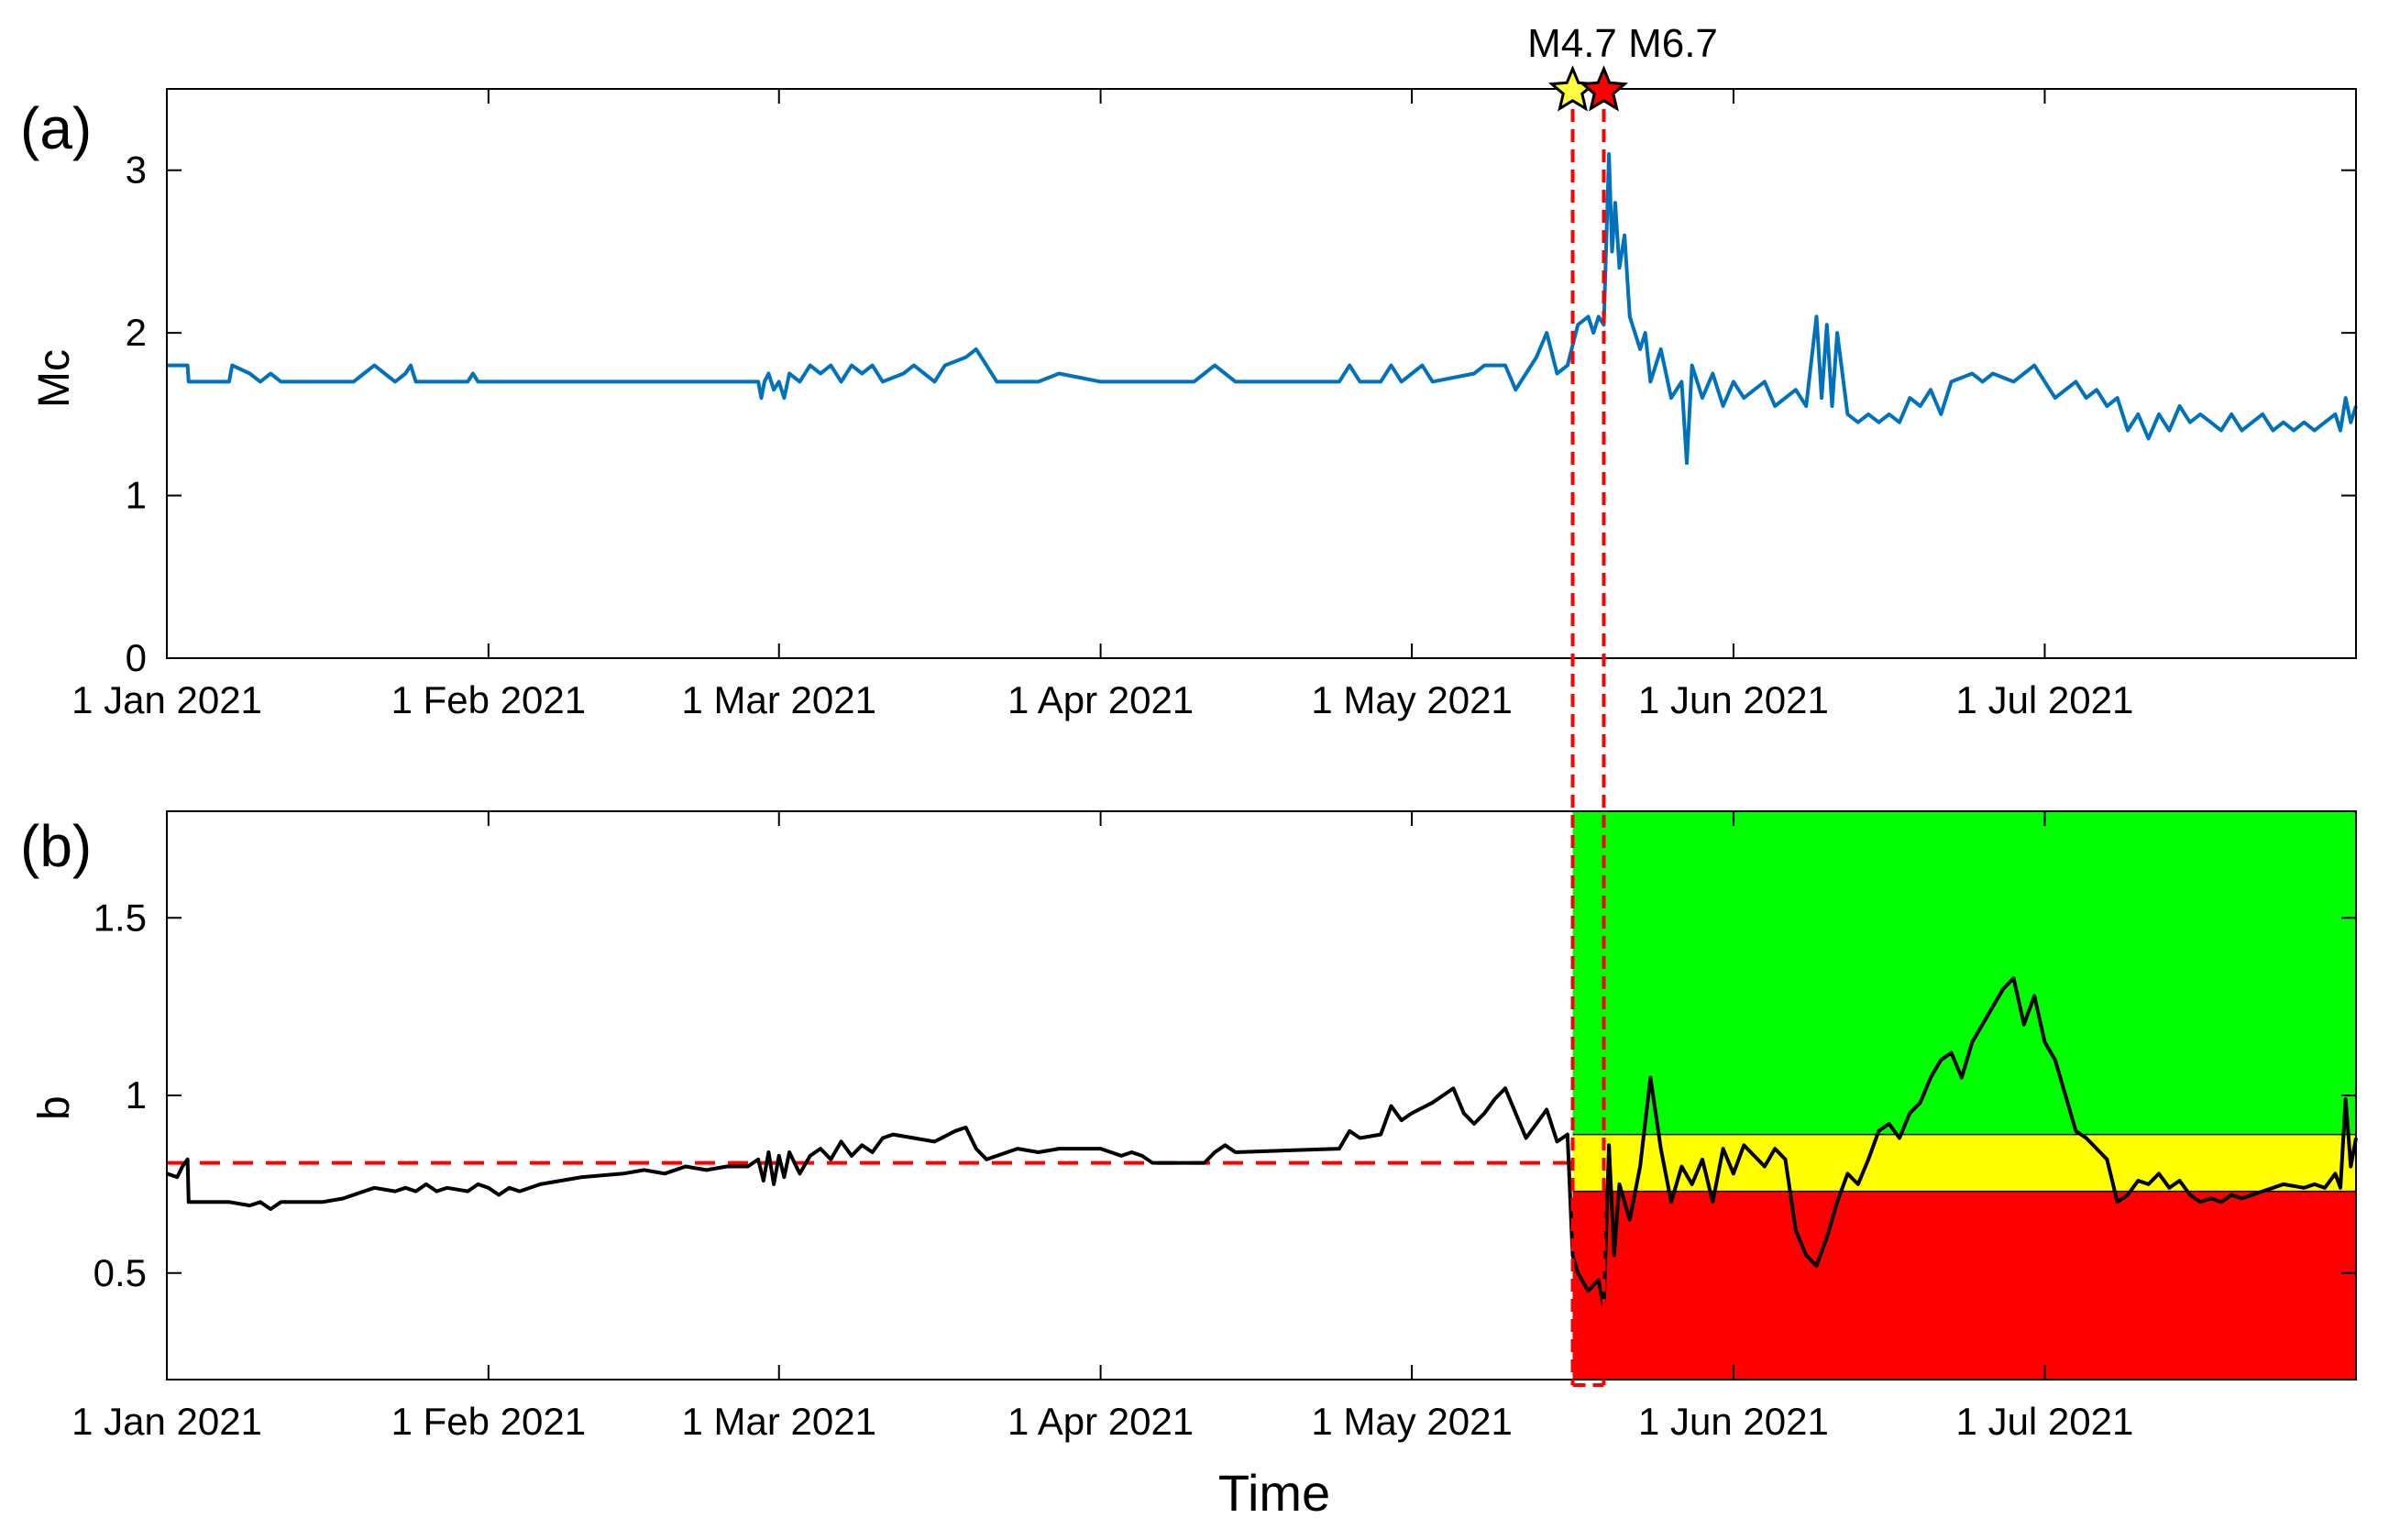 The width and height of the screenshot is (2389, 1540). Describe the element at coordinates (1411, 1421) in the screenshot. I see `b-xtick-label-4: 1 May 2021` at that location.